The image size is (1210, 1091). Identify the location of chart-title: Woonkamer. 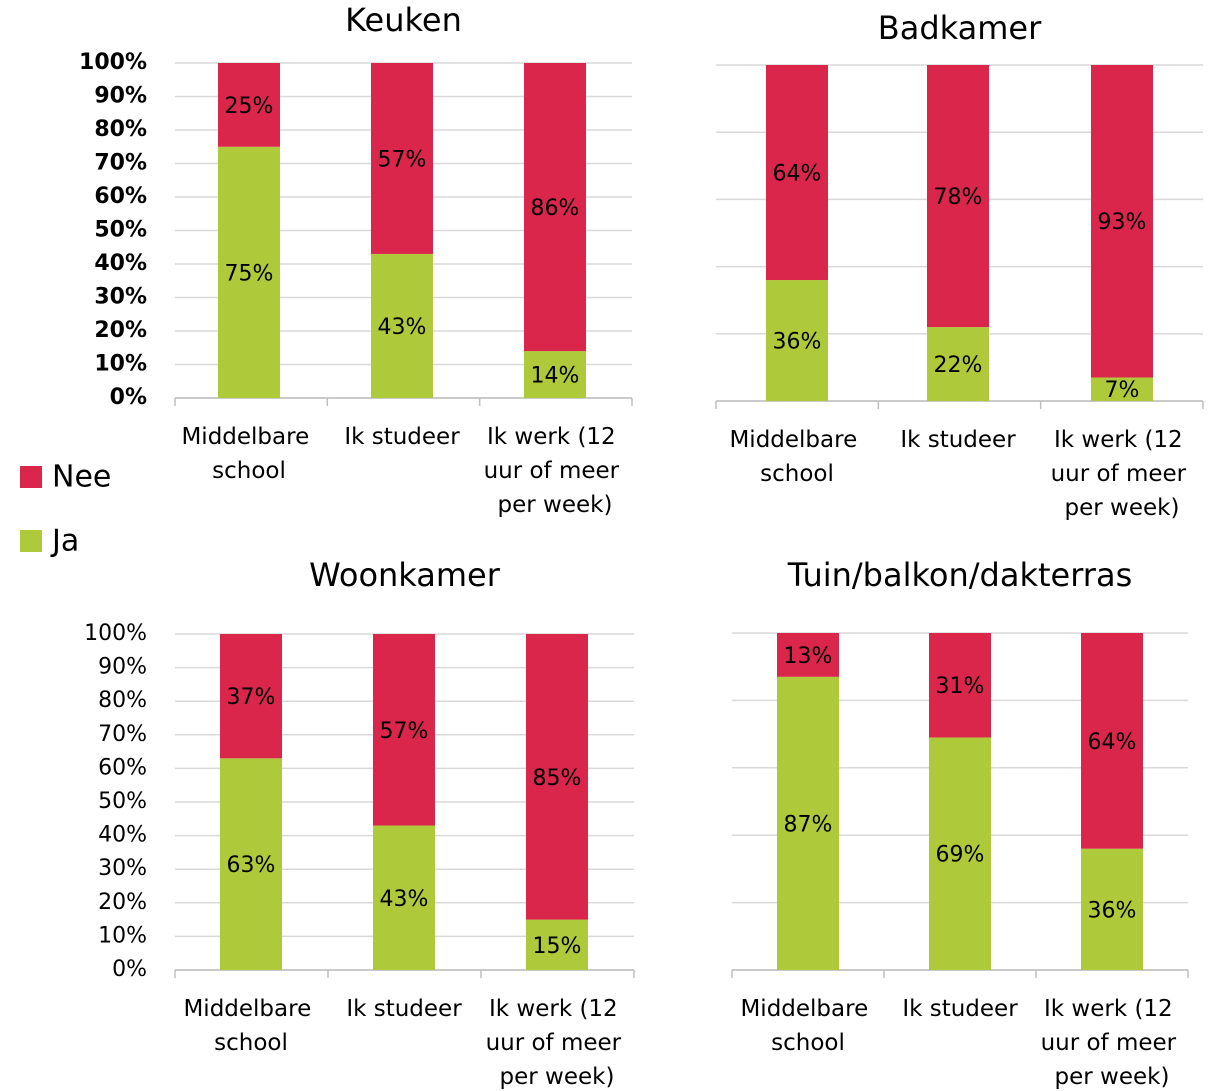
(405, 575).